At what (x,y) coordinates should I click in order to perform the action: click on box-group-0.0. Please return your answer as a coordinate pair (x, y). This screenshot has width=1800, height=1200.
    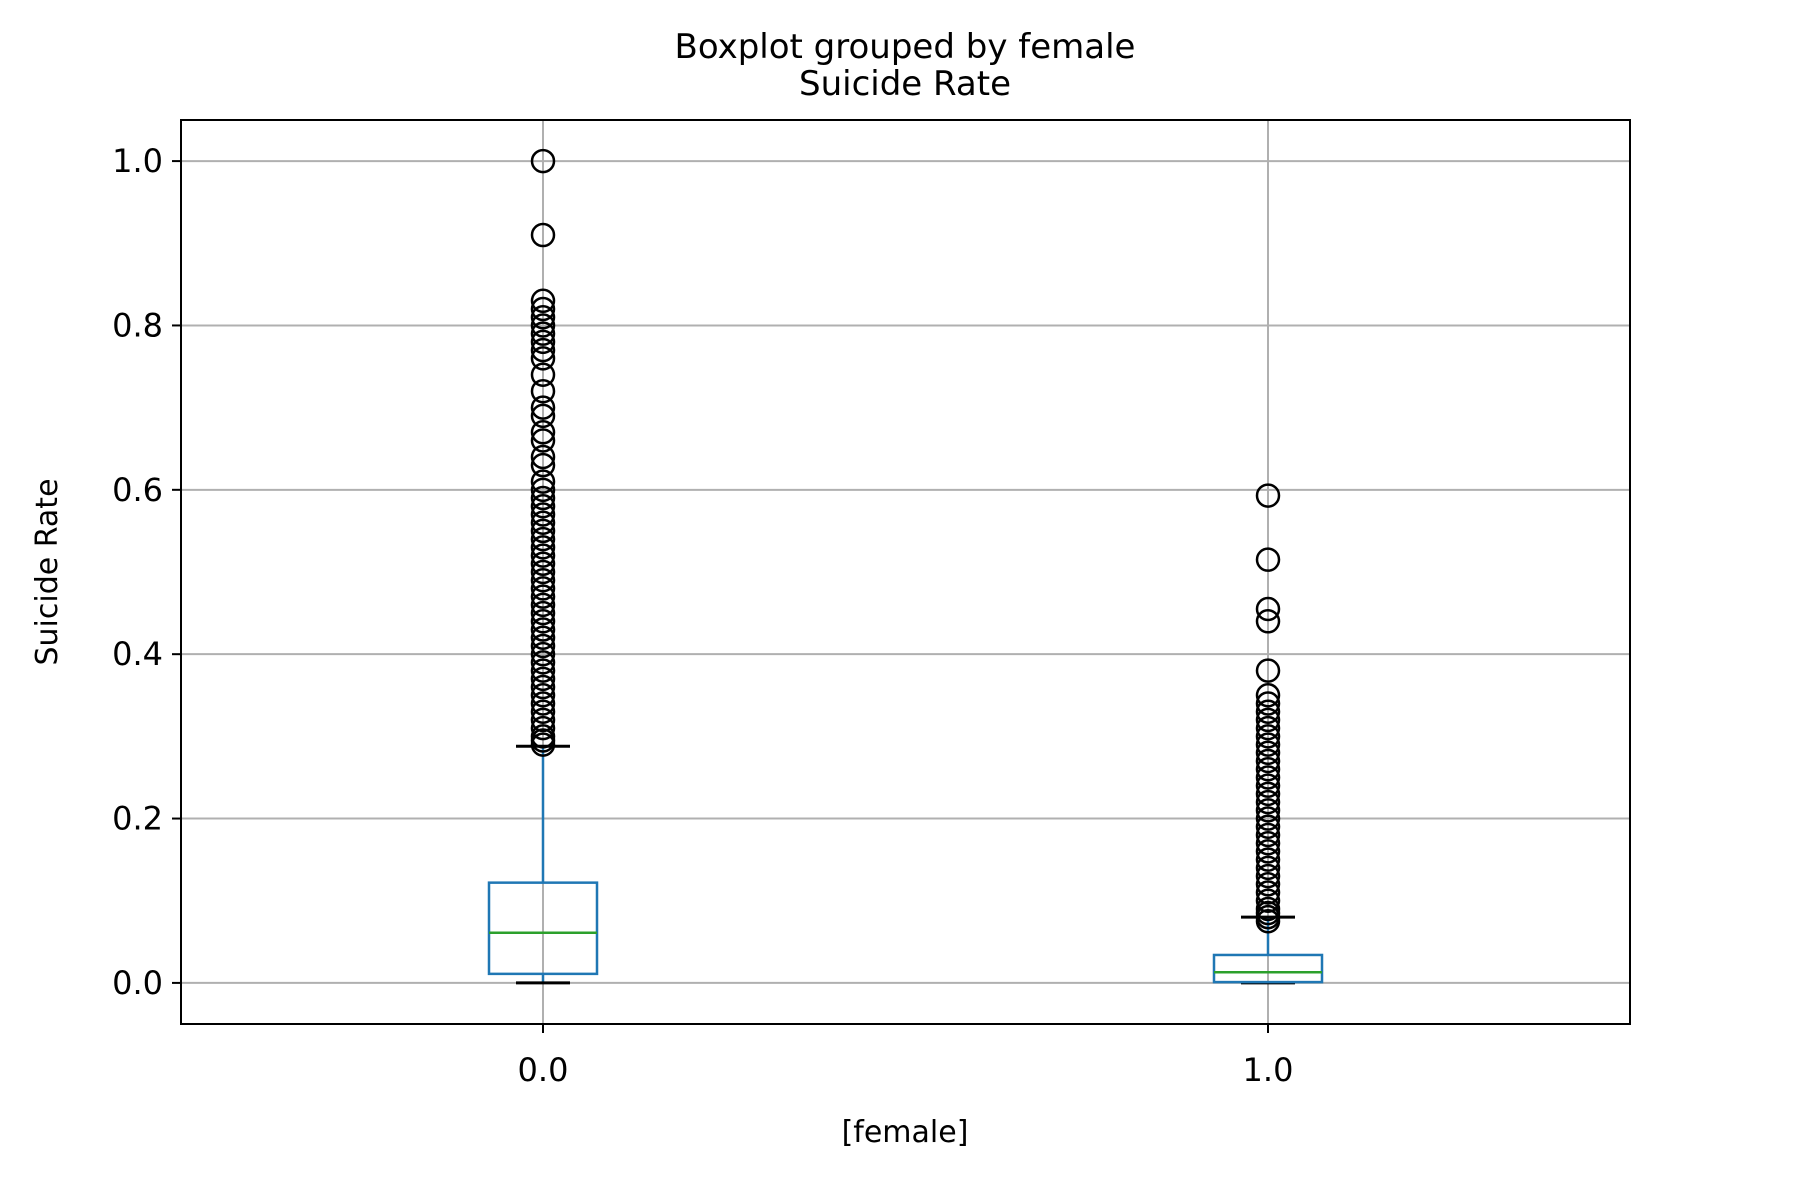
    Looking at the image, I should click on (543, 566).